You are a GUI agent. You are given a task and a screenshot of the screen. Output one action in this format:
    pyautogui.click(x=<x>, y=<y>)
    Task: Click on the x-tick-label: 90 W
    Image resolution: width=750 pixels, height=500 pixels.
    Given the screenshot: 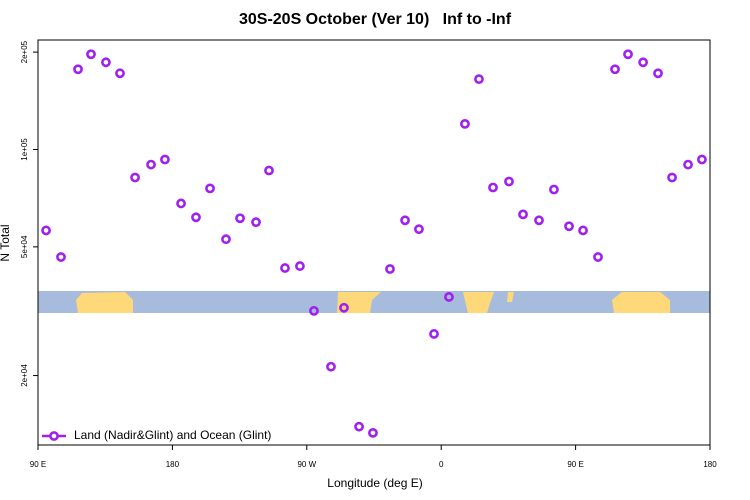 What is the action you would take?
    pyautogui.click(x=306, y=464)
    